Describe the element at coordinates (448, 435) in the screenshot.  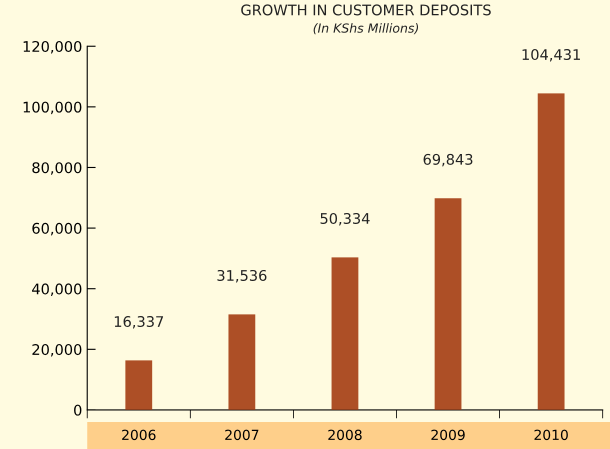
I see `x-tick-label: 2009` at that location.